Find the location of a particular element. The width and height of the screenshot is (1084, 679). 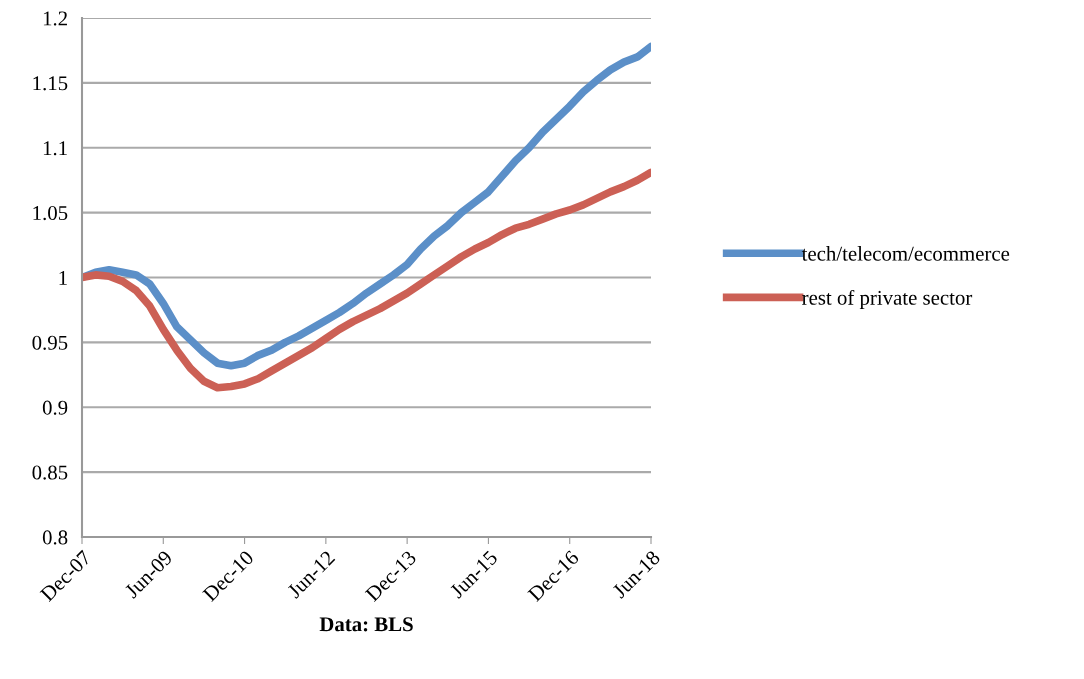

y-tick-label: 0.8 is located at coordinates (55, 537).